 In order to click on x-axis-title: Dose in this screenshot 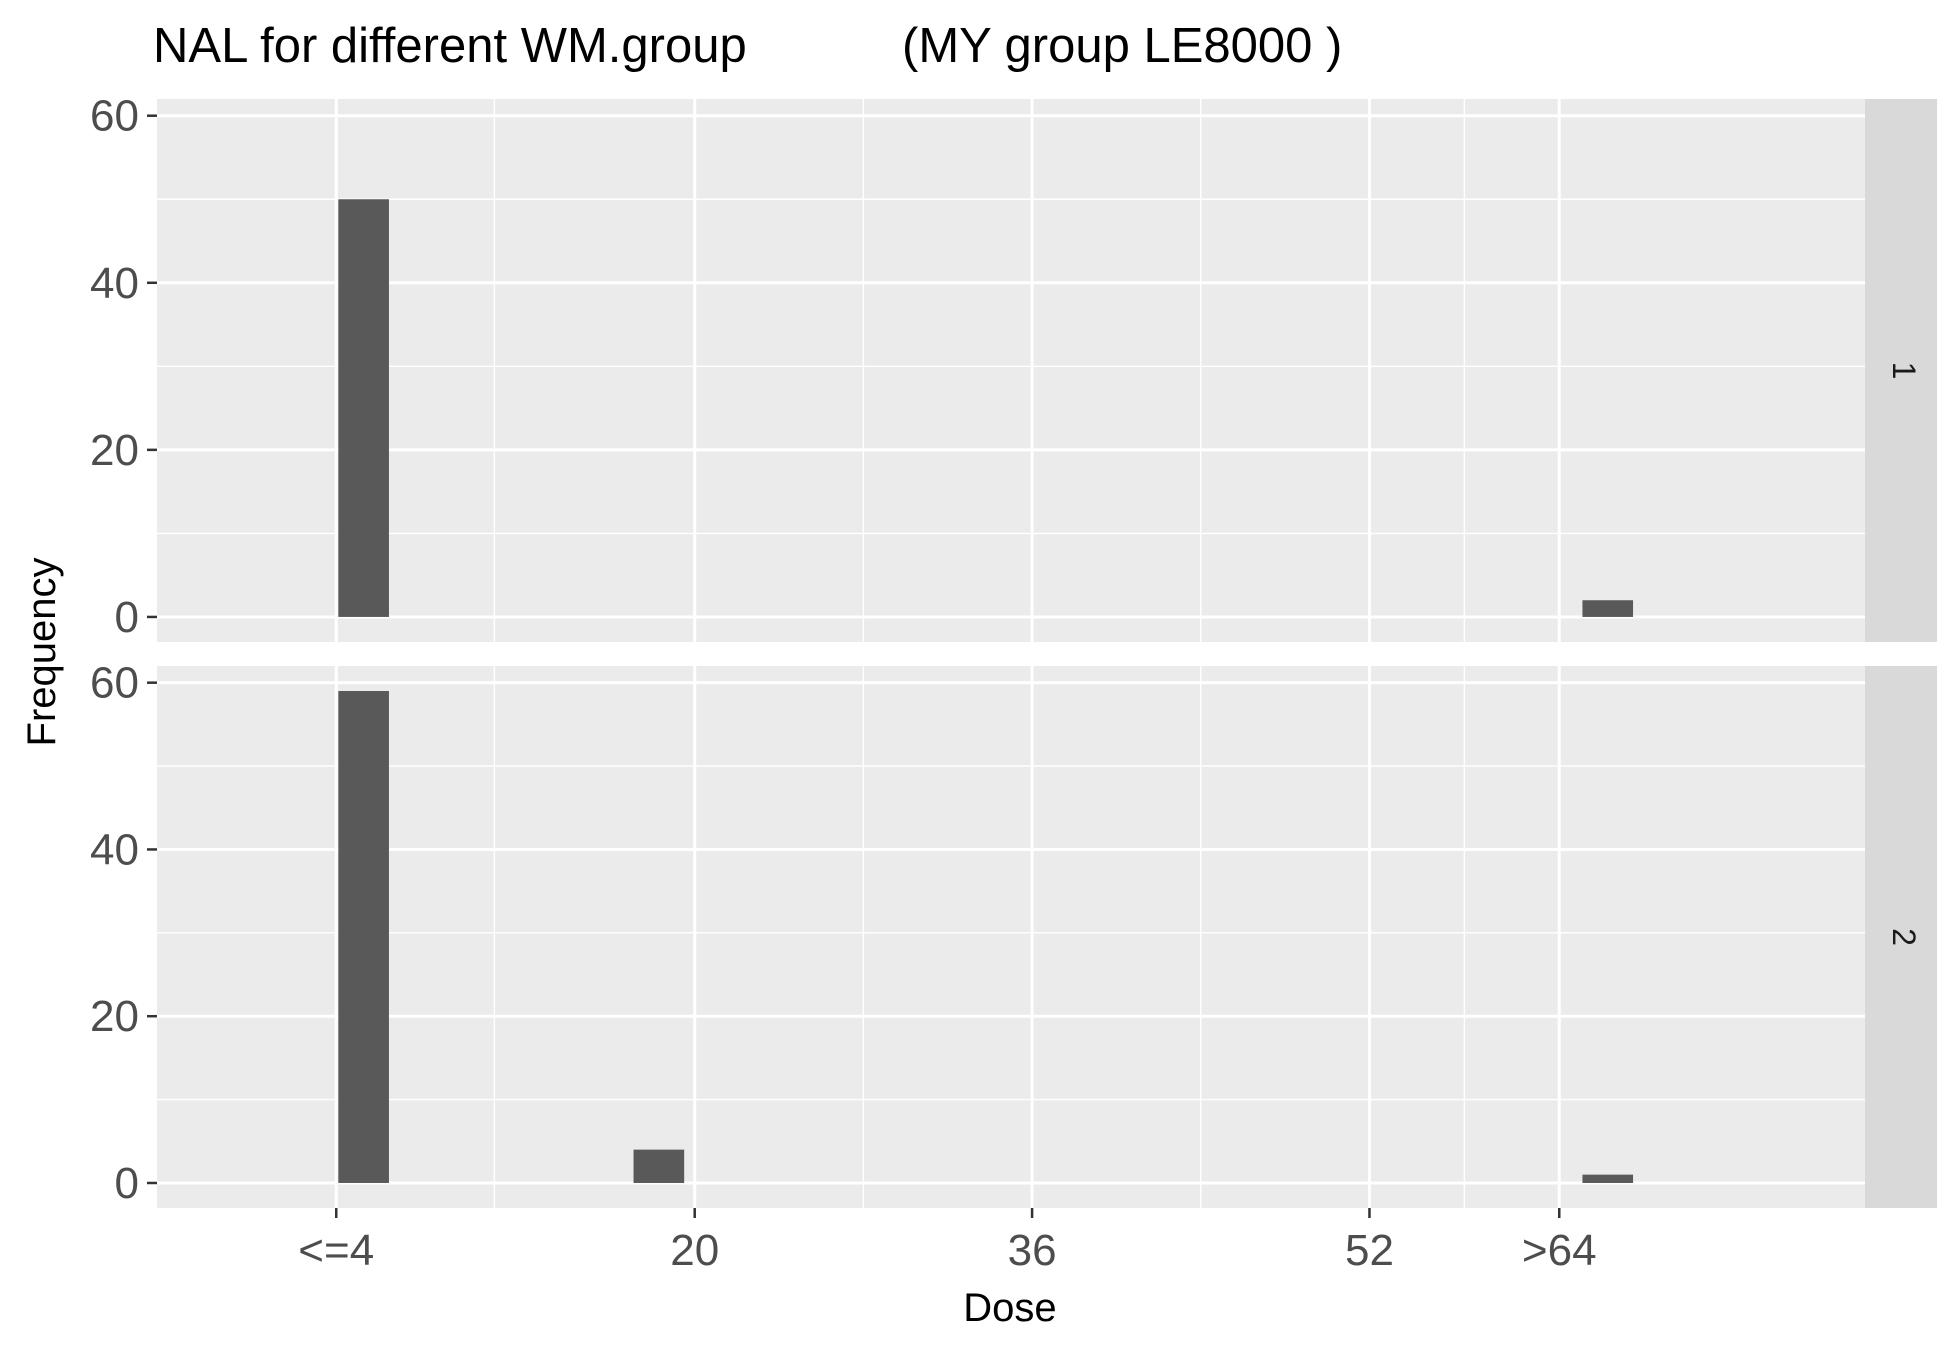, I will do `click(1009, 1308)`.